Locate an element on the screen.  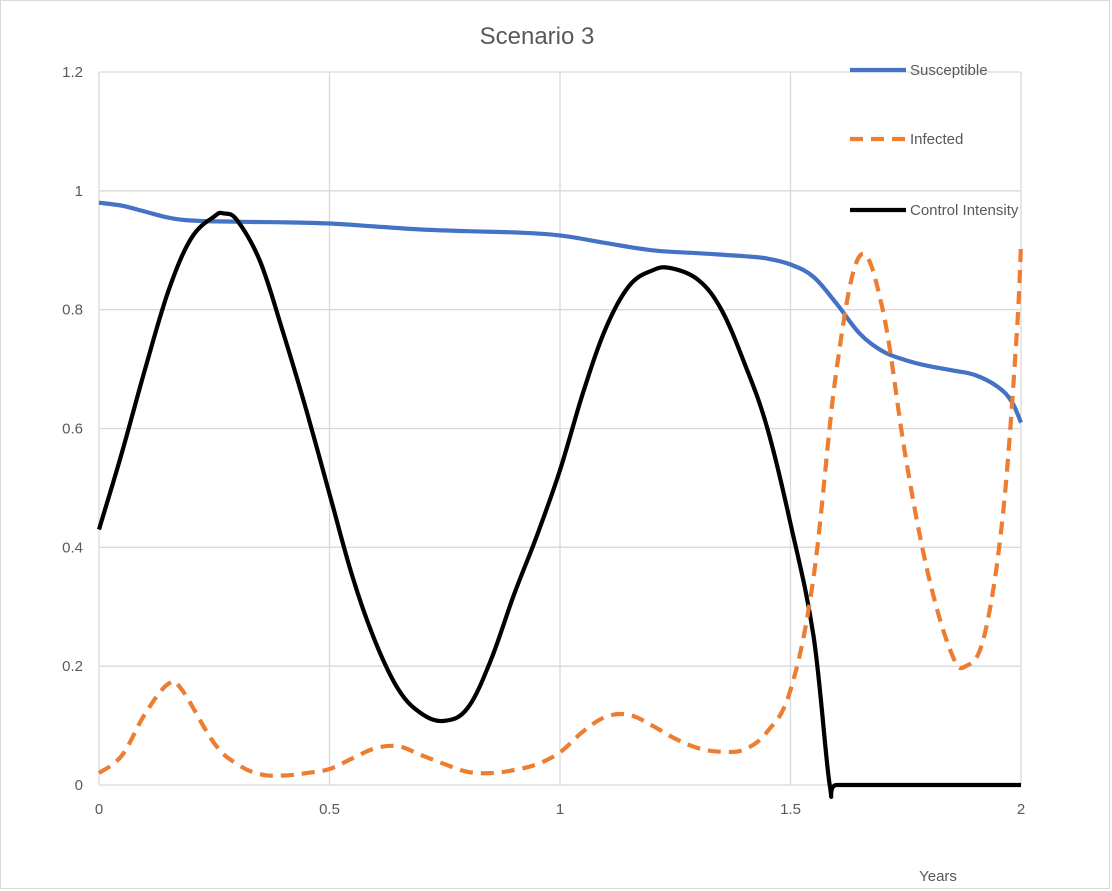
x-axis-ticks: 0 0.5 1 1.5 2 is located at coordinates (560, 809).